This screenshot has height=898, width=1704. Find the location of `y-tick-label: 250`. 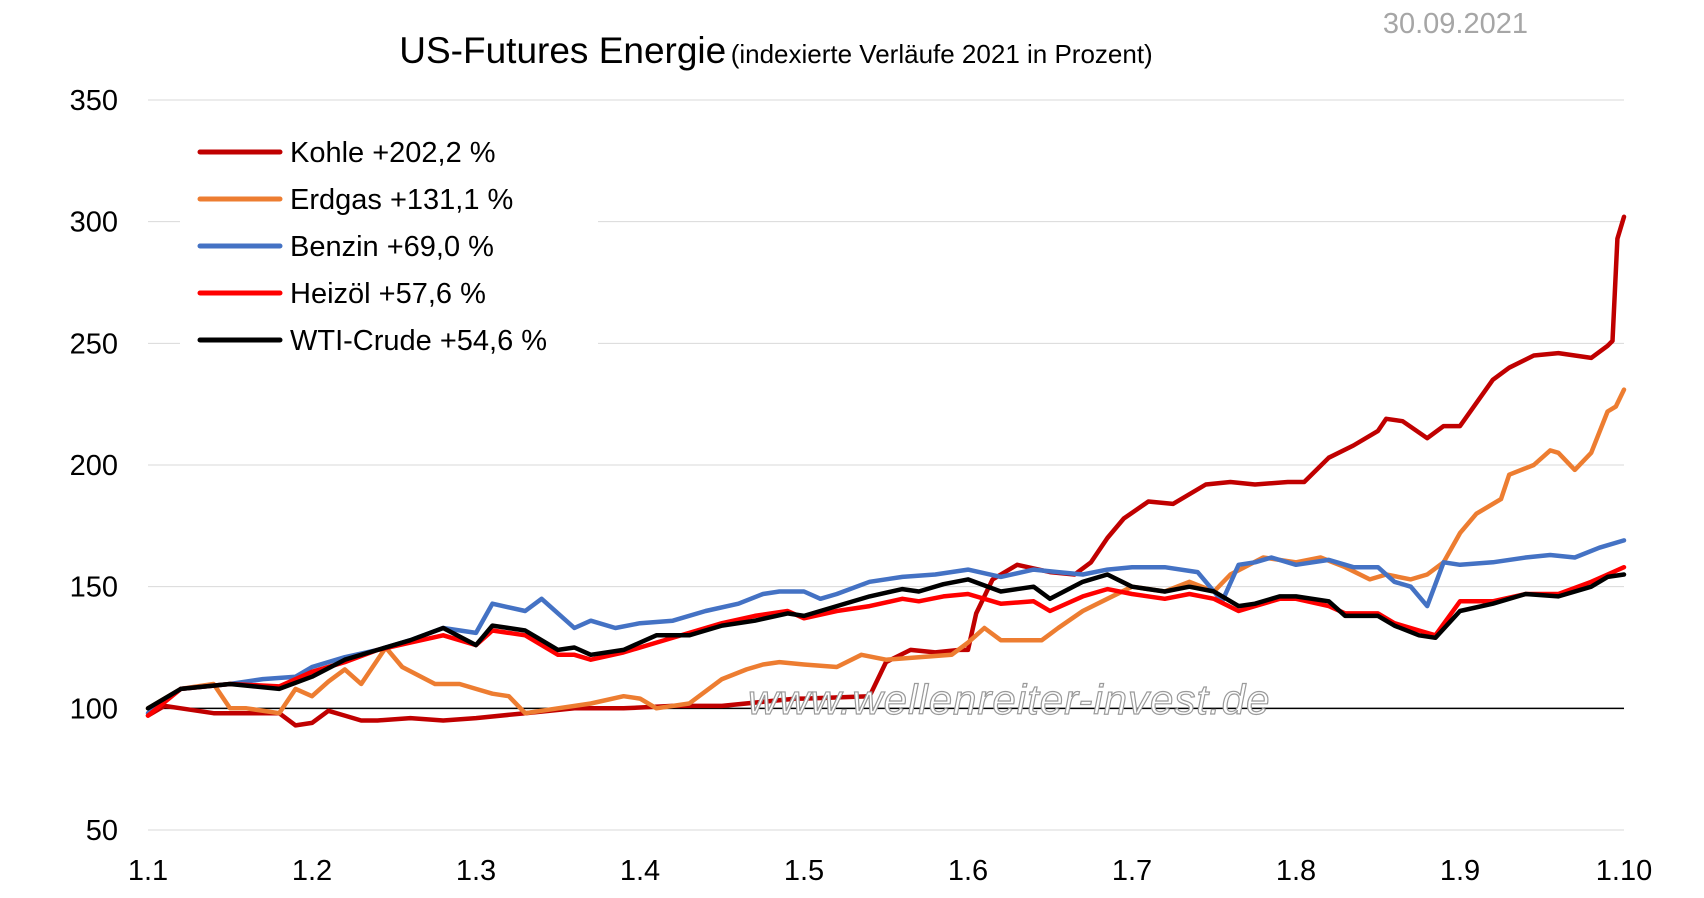

y-tick-label: 250 is located at coordinates (94, 344).